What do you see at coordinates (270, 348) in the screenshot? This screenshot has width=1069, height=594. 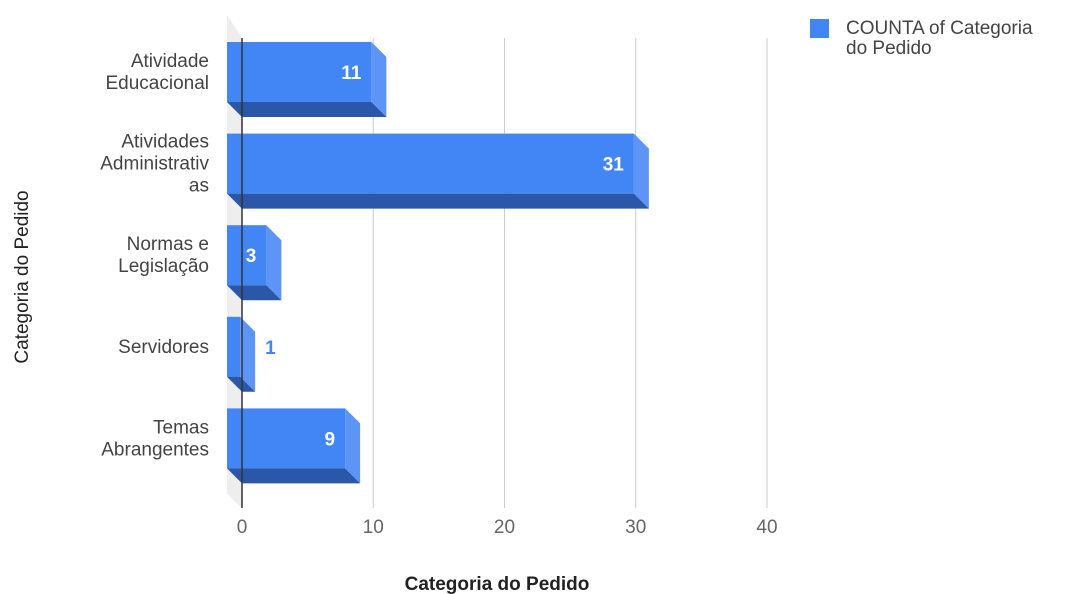 I see `data-label: 1` at bounding box center [270, 348].